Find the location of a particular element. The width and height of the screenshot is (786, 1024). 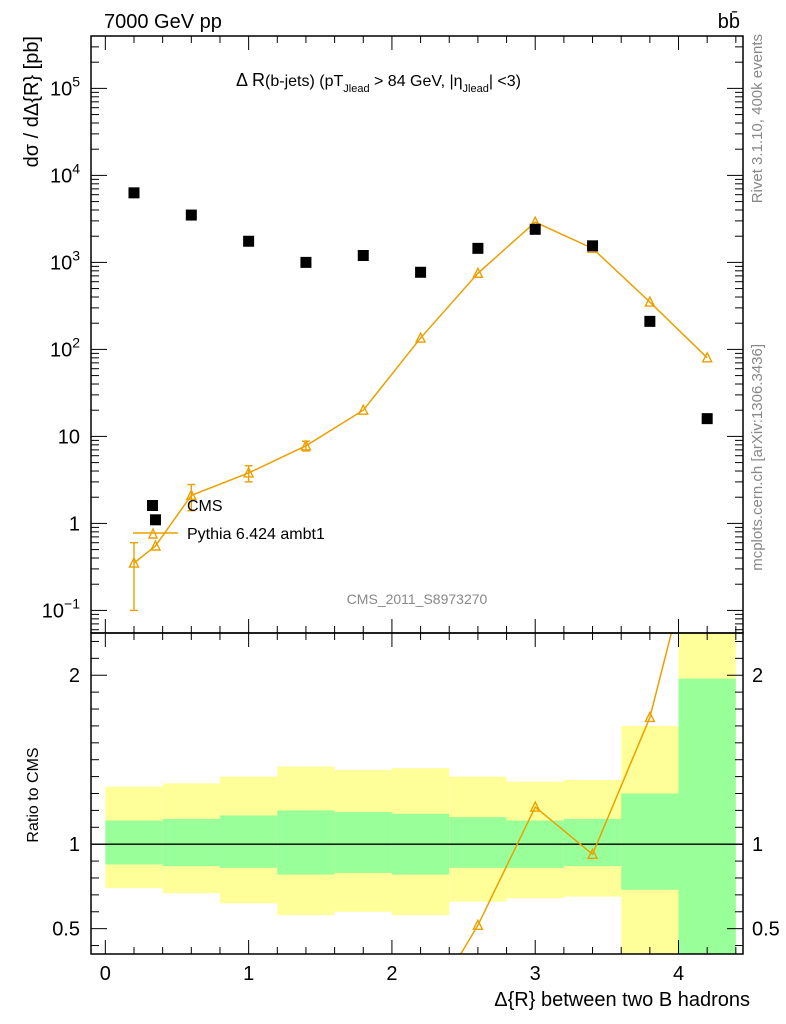

main-y-tick-label: 10⁵ is located at coordinates (65, 86).